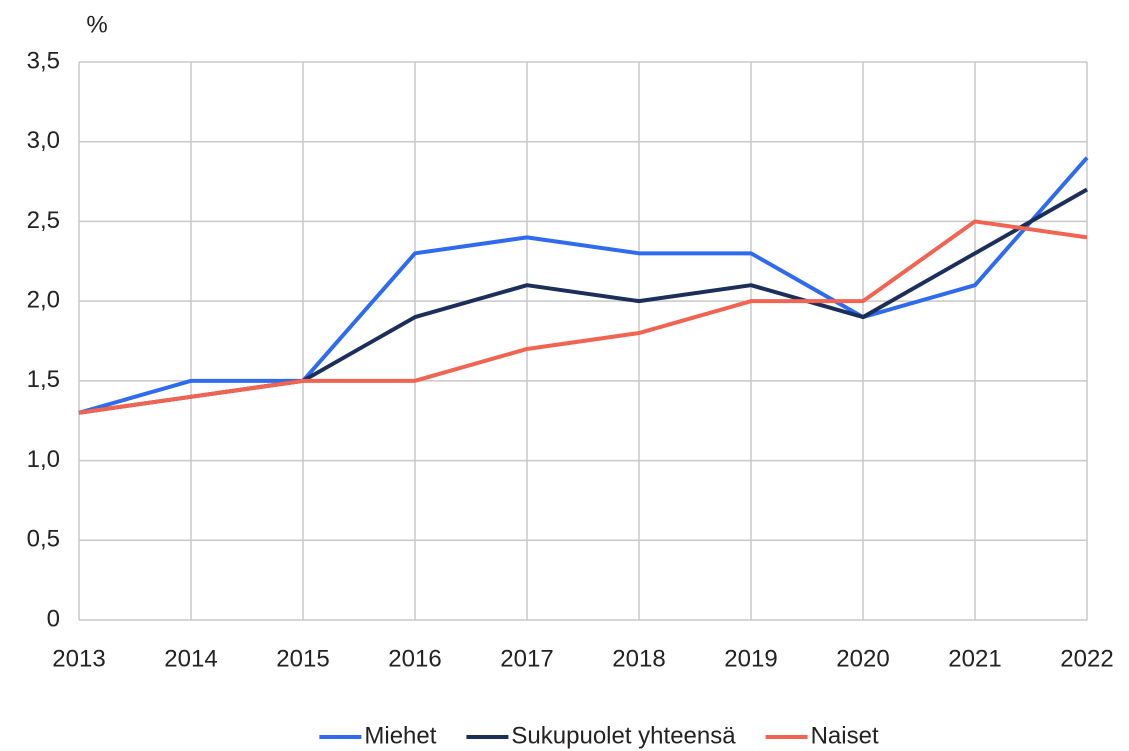 The height and width of the screenshot is (751, 1129). What do you see at coordinates (862, 658) in the screenshot?
I see `x-tick-label: 2020` at bounding box center [862, 658].